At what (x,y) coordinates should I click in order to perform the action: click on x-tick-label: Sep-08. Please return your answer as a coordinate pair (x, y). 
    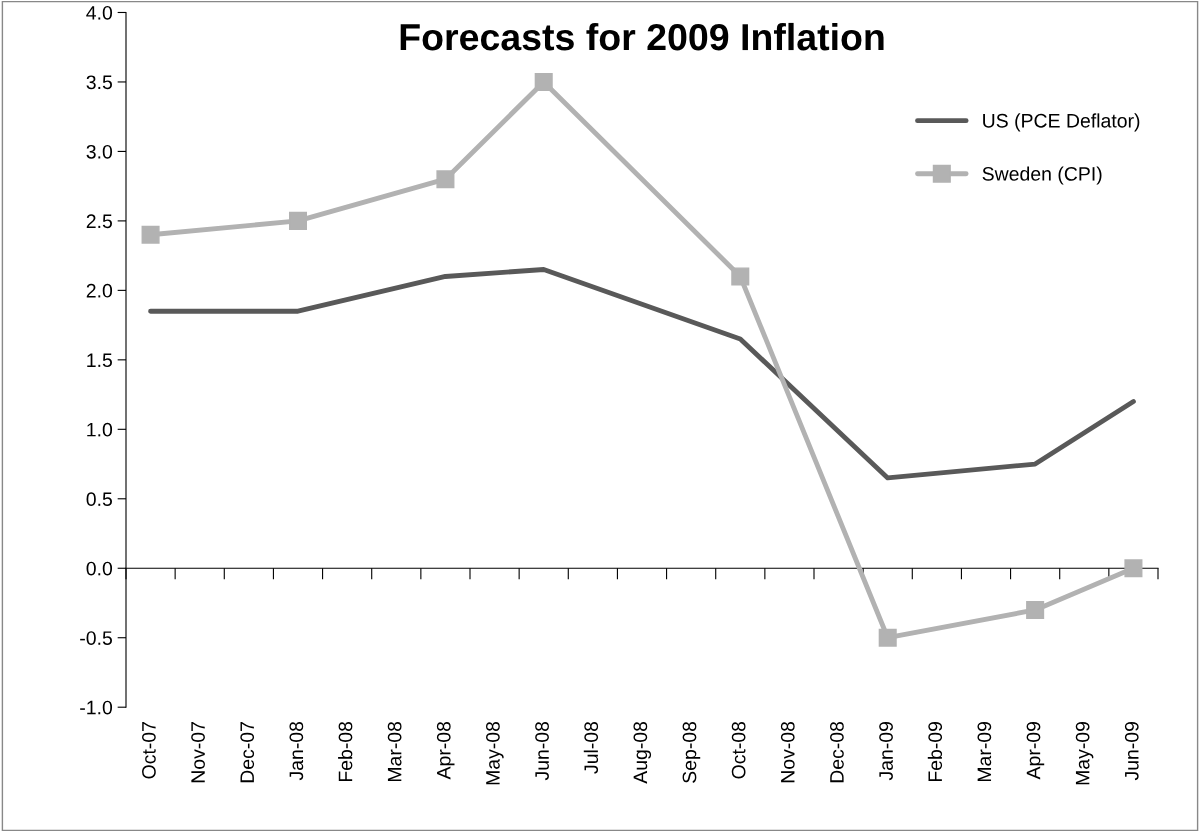
    Looking at the image, I should click on (691, 752).